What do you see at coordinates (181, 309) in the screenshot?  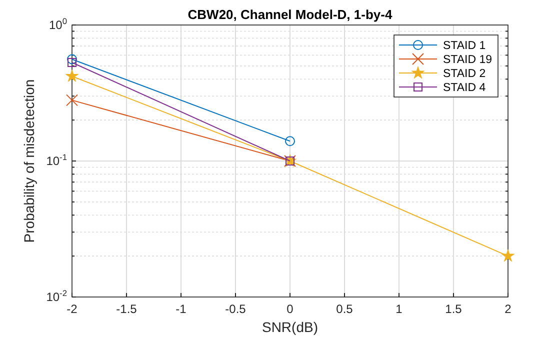 I see `x-tick-label: -1` at bounding box center [181, 309].